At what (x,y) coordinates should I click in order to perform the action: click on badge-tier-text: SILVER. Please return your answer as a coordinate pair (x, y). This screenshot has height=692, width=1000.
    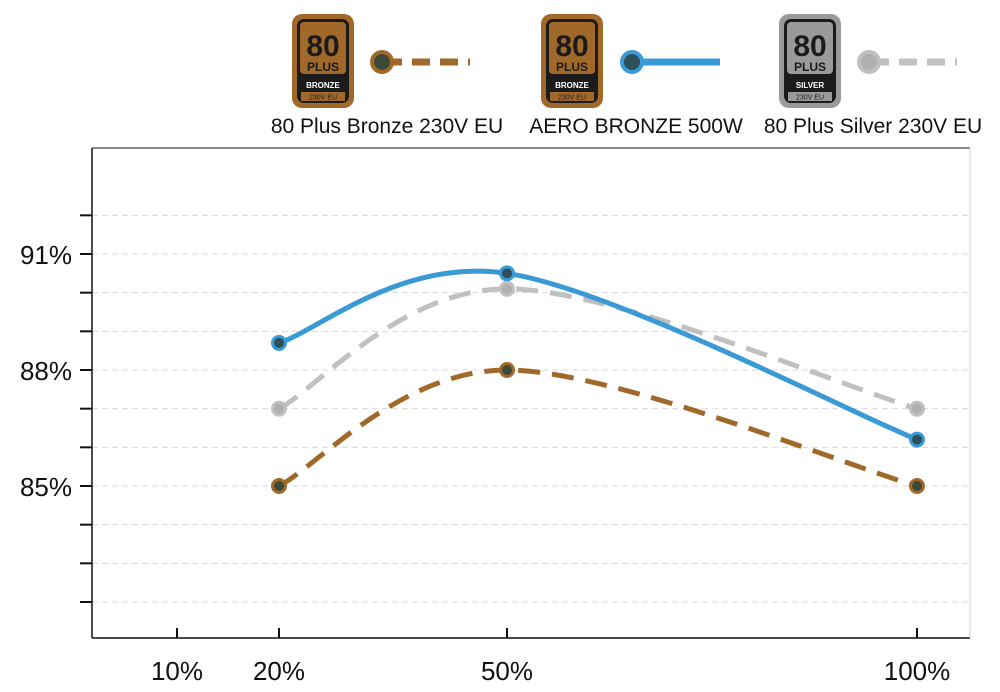
    Looking at the image, I should click on (810, 85).